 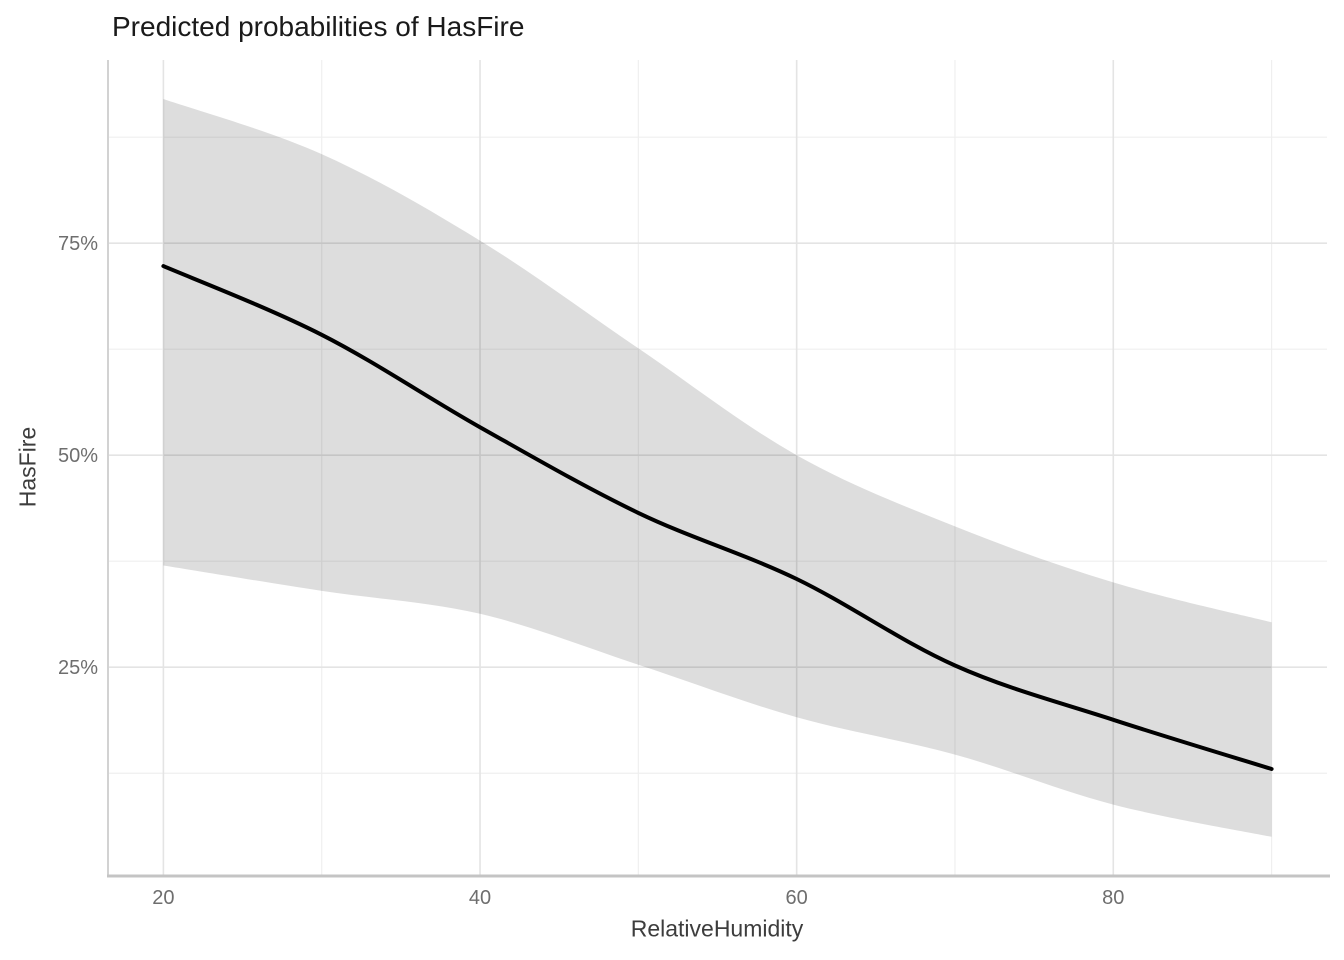 What do you see at coordinates (480, 898) in the screenshot?
I see `x-tick-label: 40` at bounding box center [480, 898].